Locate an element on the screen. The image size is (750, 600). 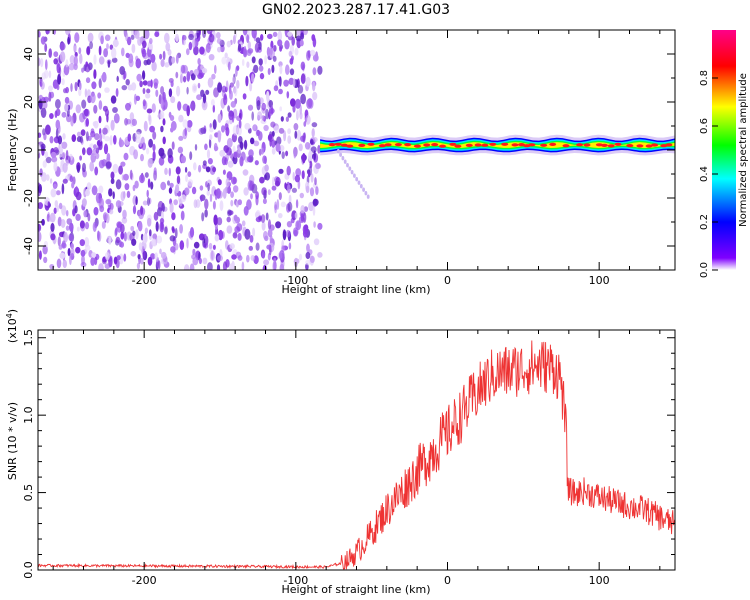
colorbar-tick-label: 0.0 is located at coordinates (704, 270).